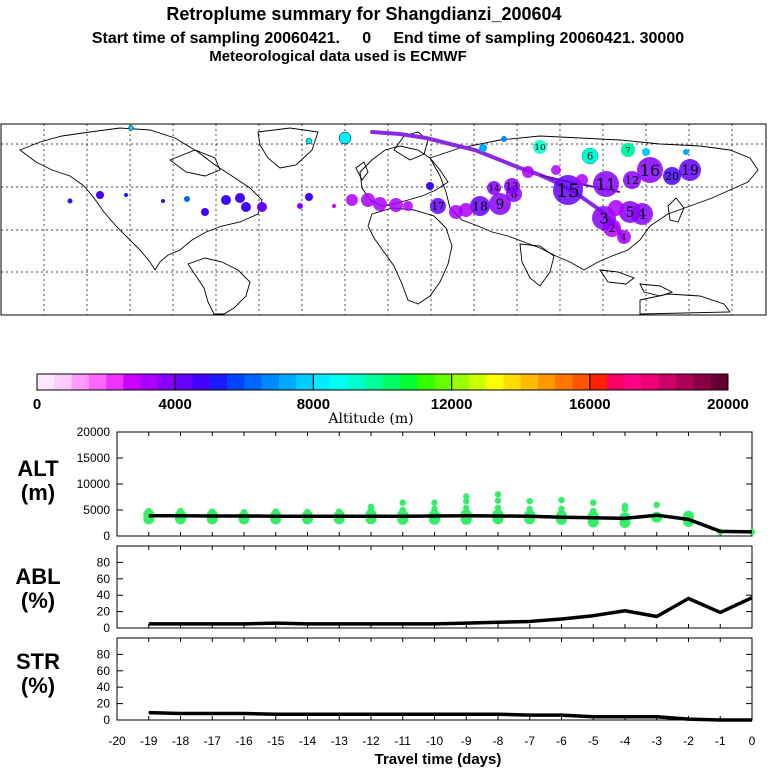 This screenshot has height=768, width=768. What do you see at coordinates (38, 661) in the screenshot?
I see `str-panel-label: STR` at bounding box center [38, 661].